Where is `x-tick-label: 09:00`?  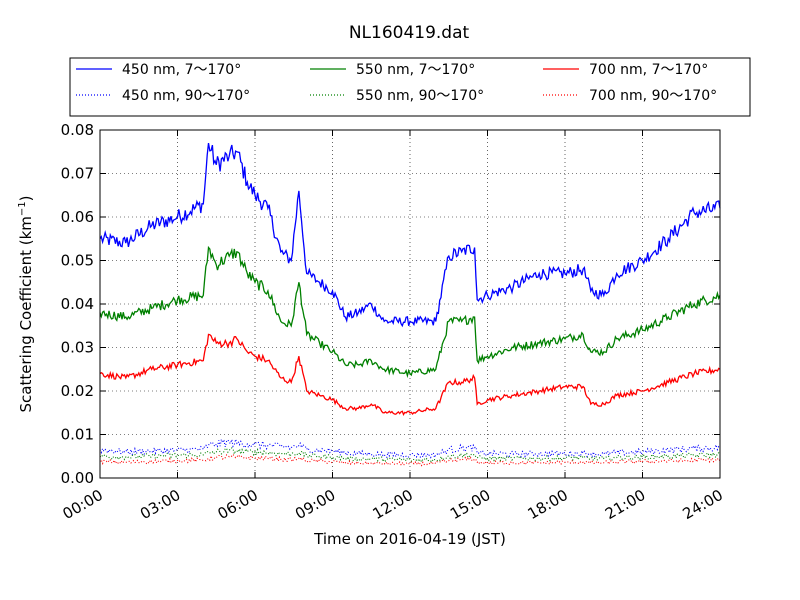
x-tick-label: 09:00 is located at coordinates (315, 504).